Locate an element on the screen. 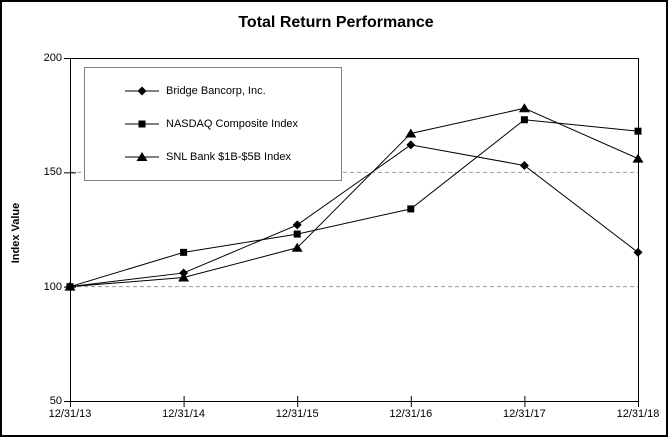  x-tick-label: 12/31/18 is located at coordinates (638, 414).